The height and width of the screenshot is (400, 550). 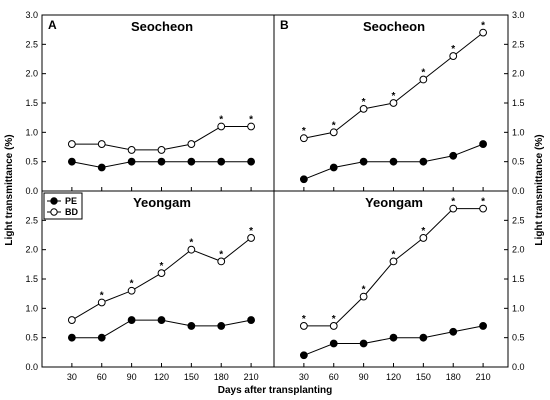 What do you see at coordinates (31, 44) in the screenshot?
I see `y-tick-label-left-top: 2.5` at bounding box center [31, 44].